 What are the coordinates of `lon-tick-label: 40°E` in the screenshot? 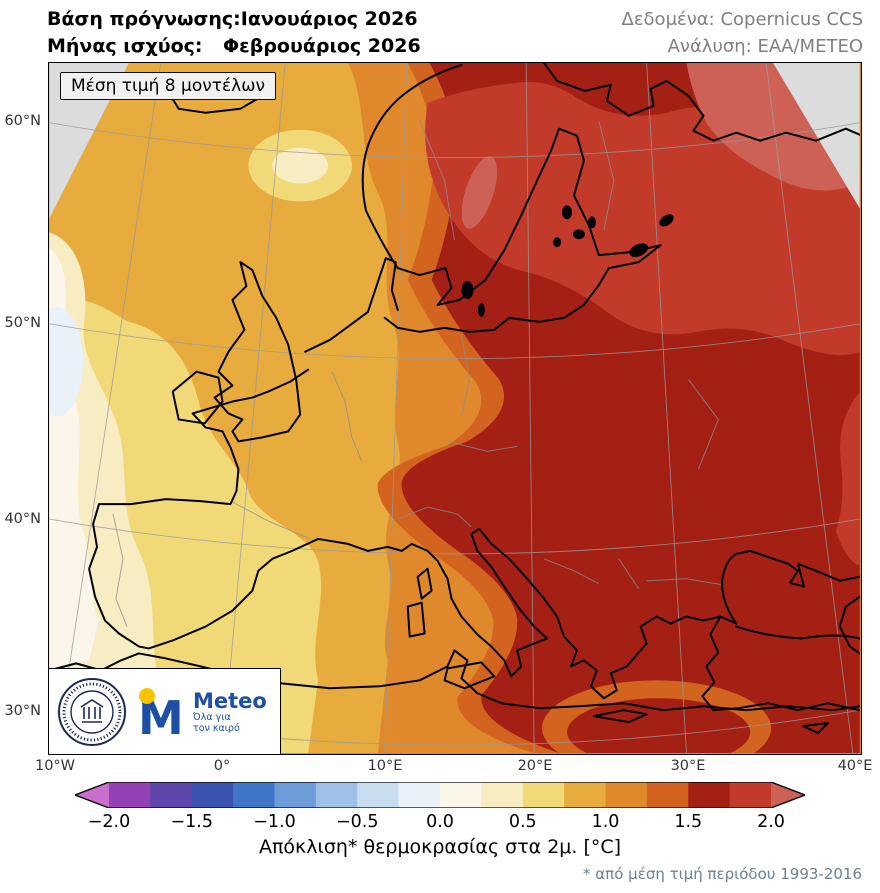 It's located at (855, 766).